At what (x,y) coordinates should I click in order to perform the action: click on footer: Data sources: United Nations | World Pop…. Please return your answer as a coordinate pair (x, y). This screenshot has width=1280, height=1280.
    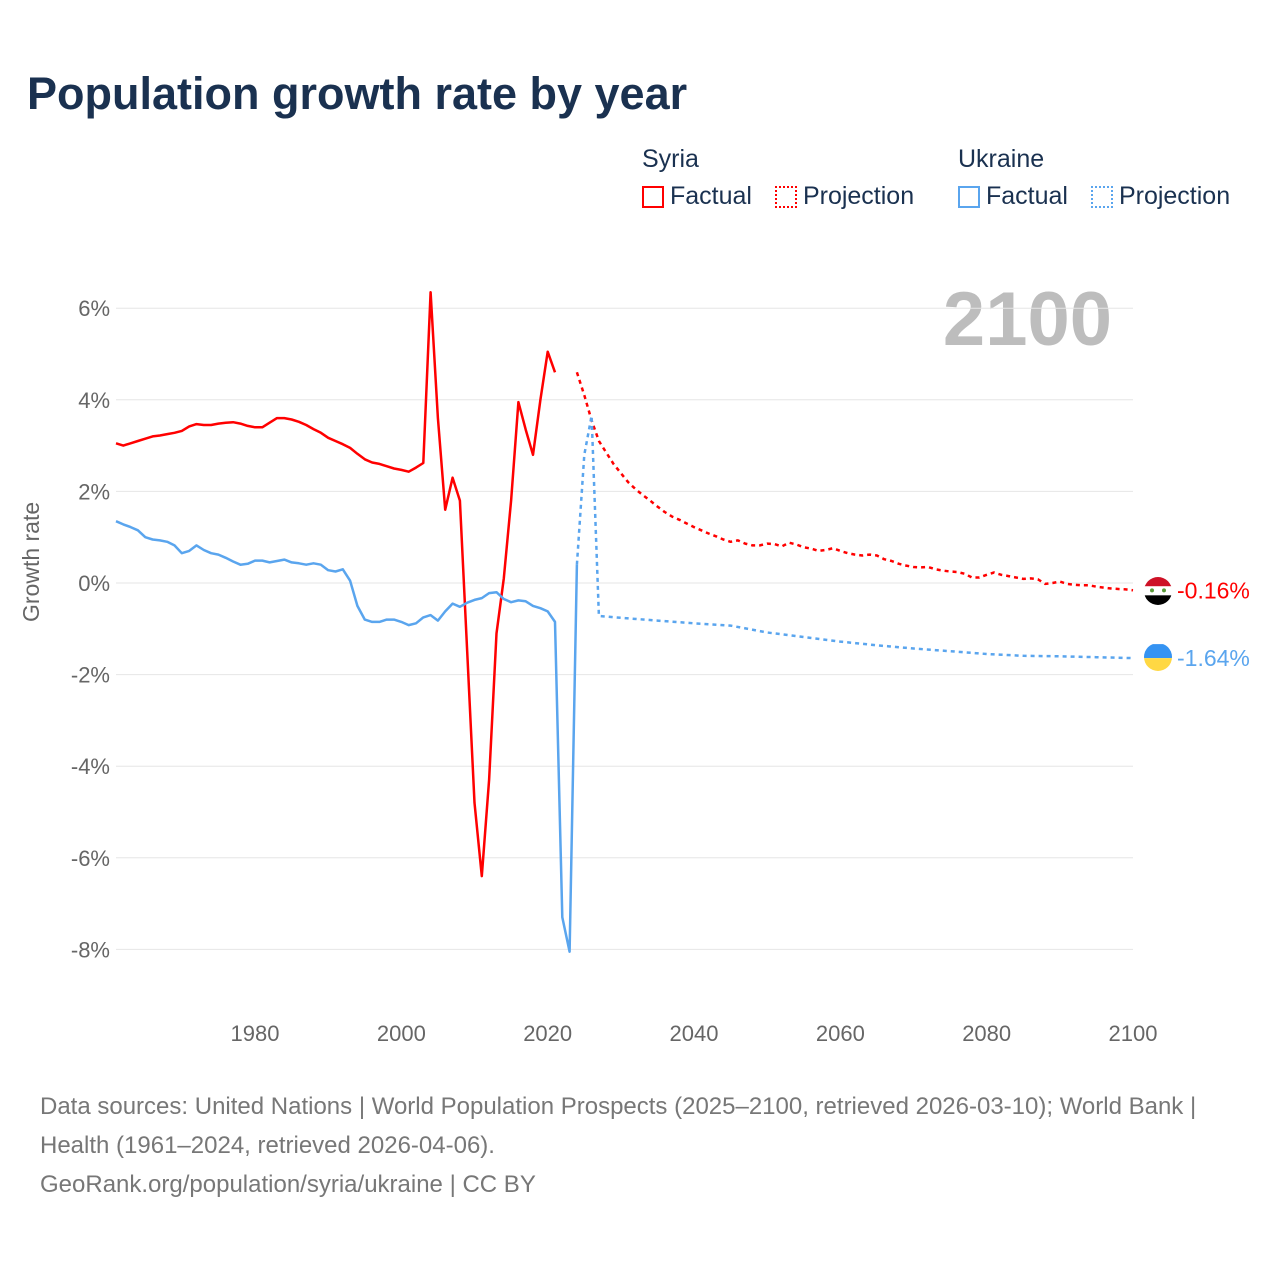
    Looking at the image, I should click on (640, 1145).